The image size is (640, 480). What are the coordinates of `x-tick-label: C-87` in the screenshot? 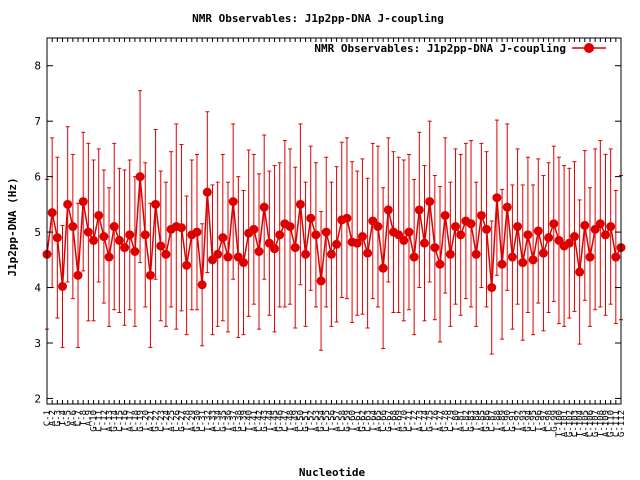 It's located at (493, 421).